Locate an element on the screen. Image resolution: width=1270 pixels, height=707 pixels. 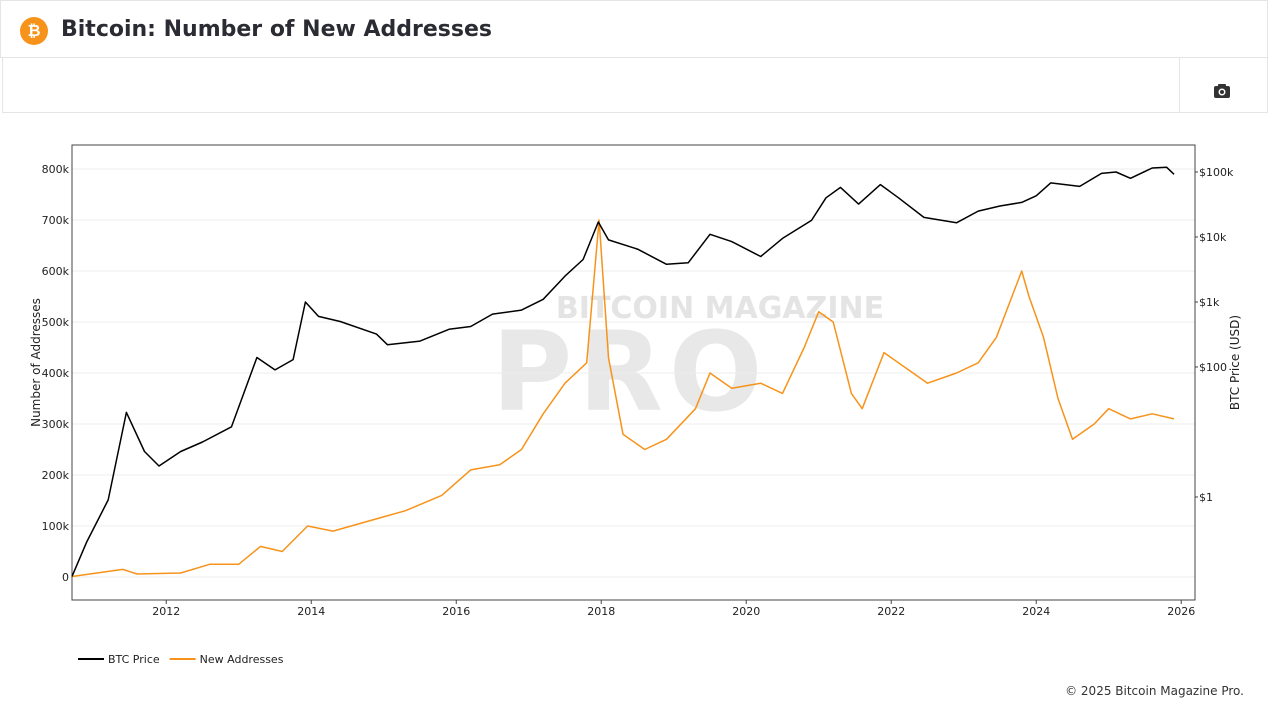
x-tick-label: 2026 is located at coordinates (1181, 611).